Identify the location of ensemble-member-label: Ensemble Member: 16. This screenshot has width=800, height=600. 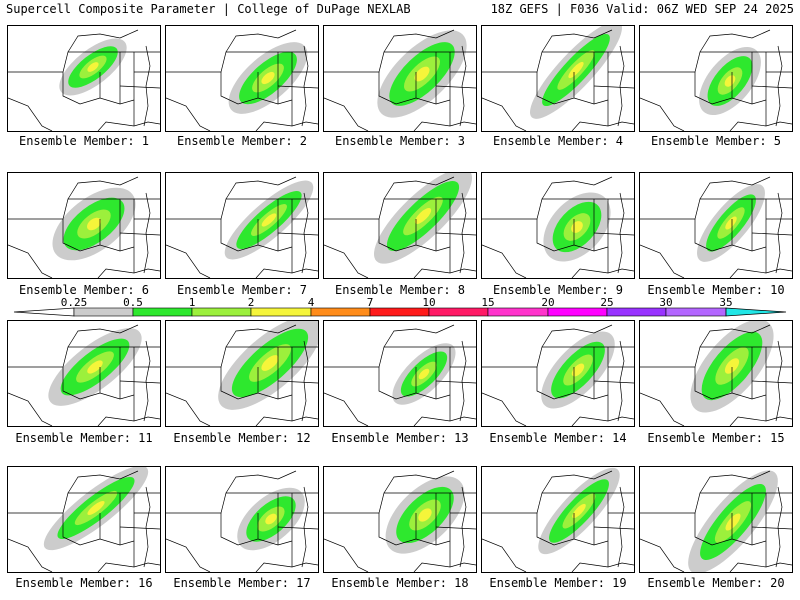
(84, 583).